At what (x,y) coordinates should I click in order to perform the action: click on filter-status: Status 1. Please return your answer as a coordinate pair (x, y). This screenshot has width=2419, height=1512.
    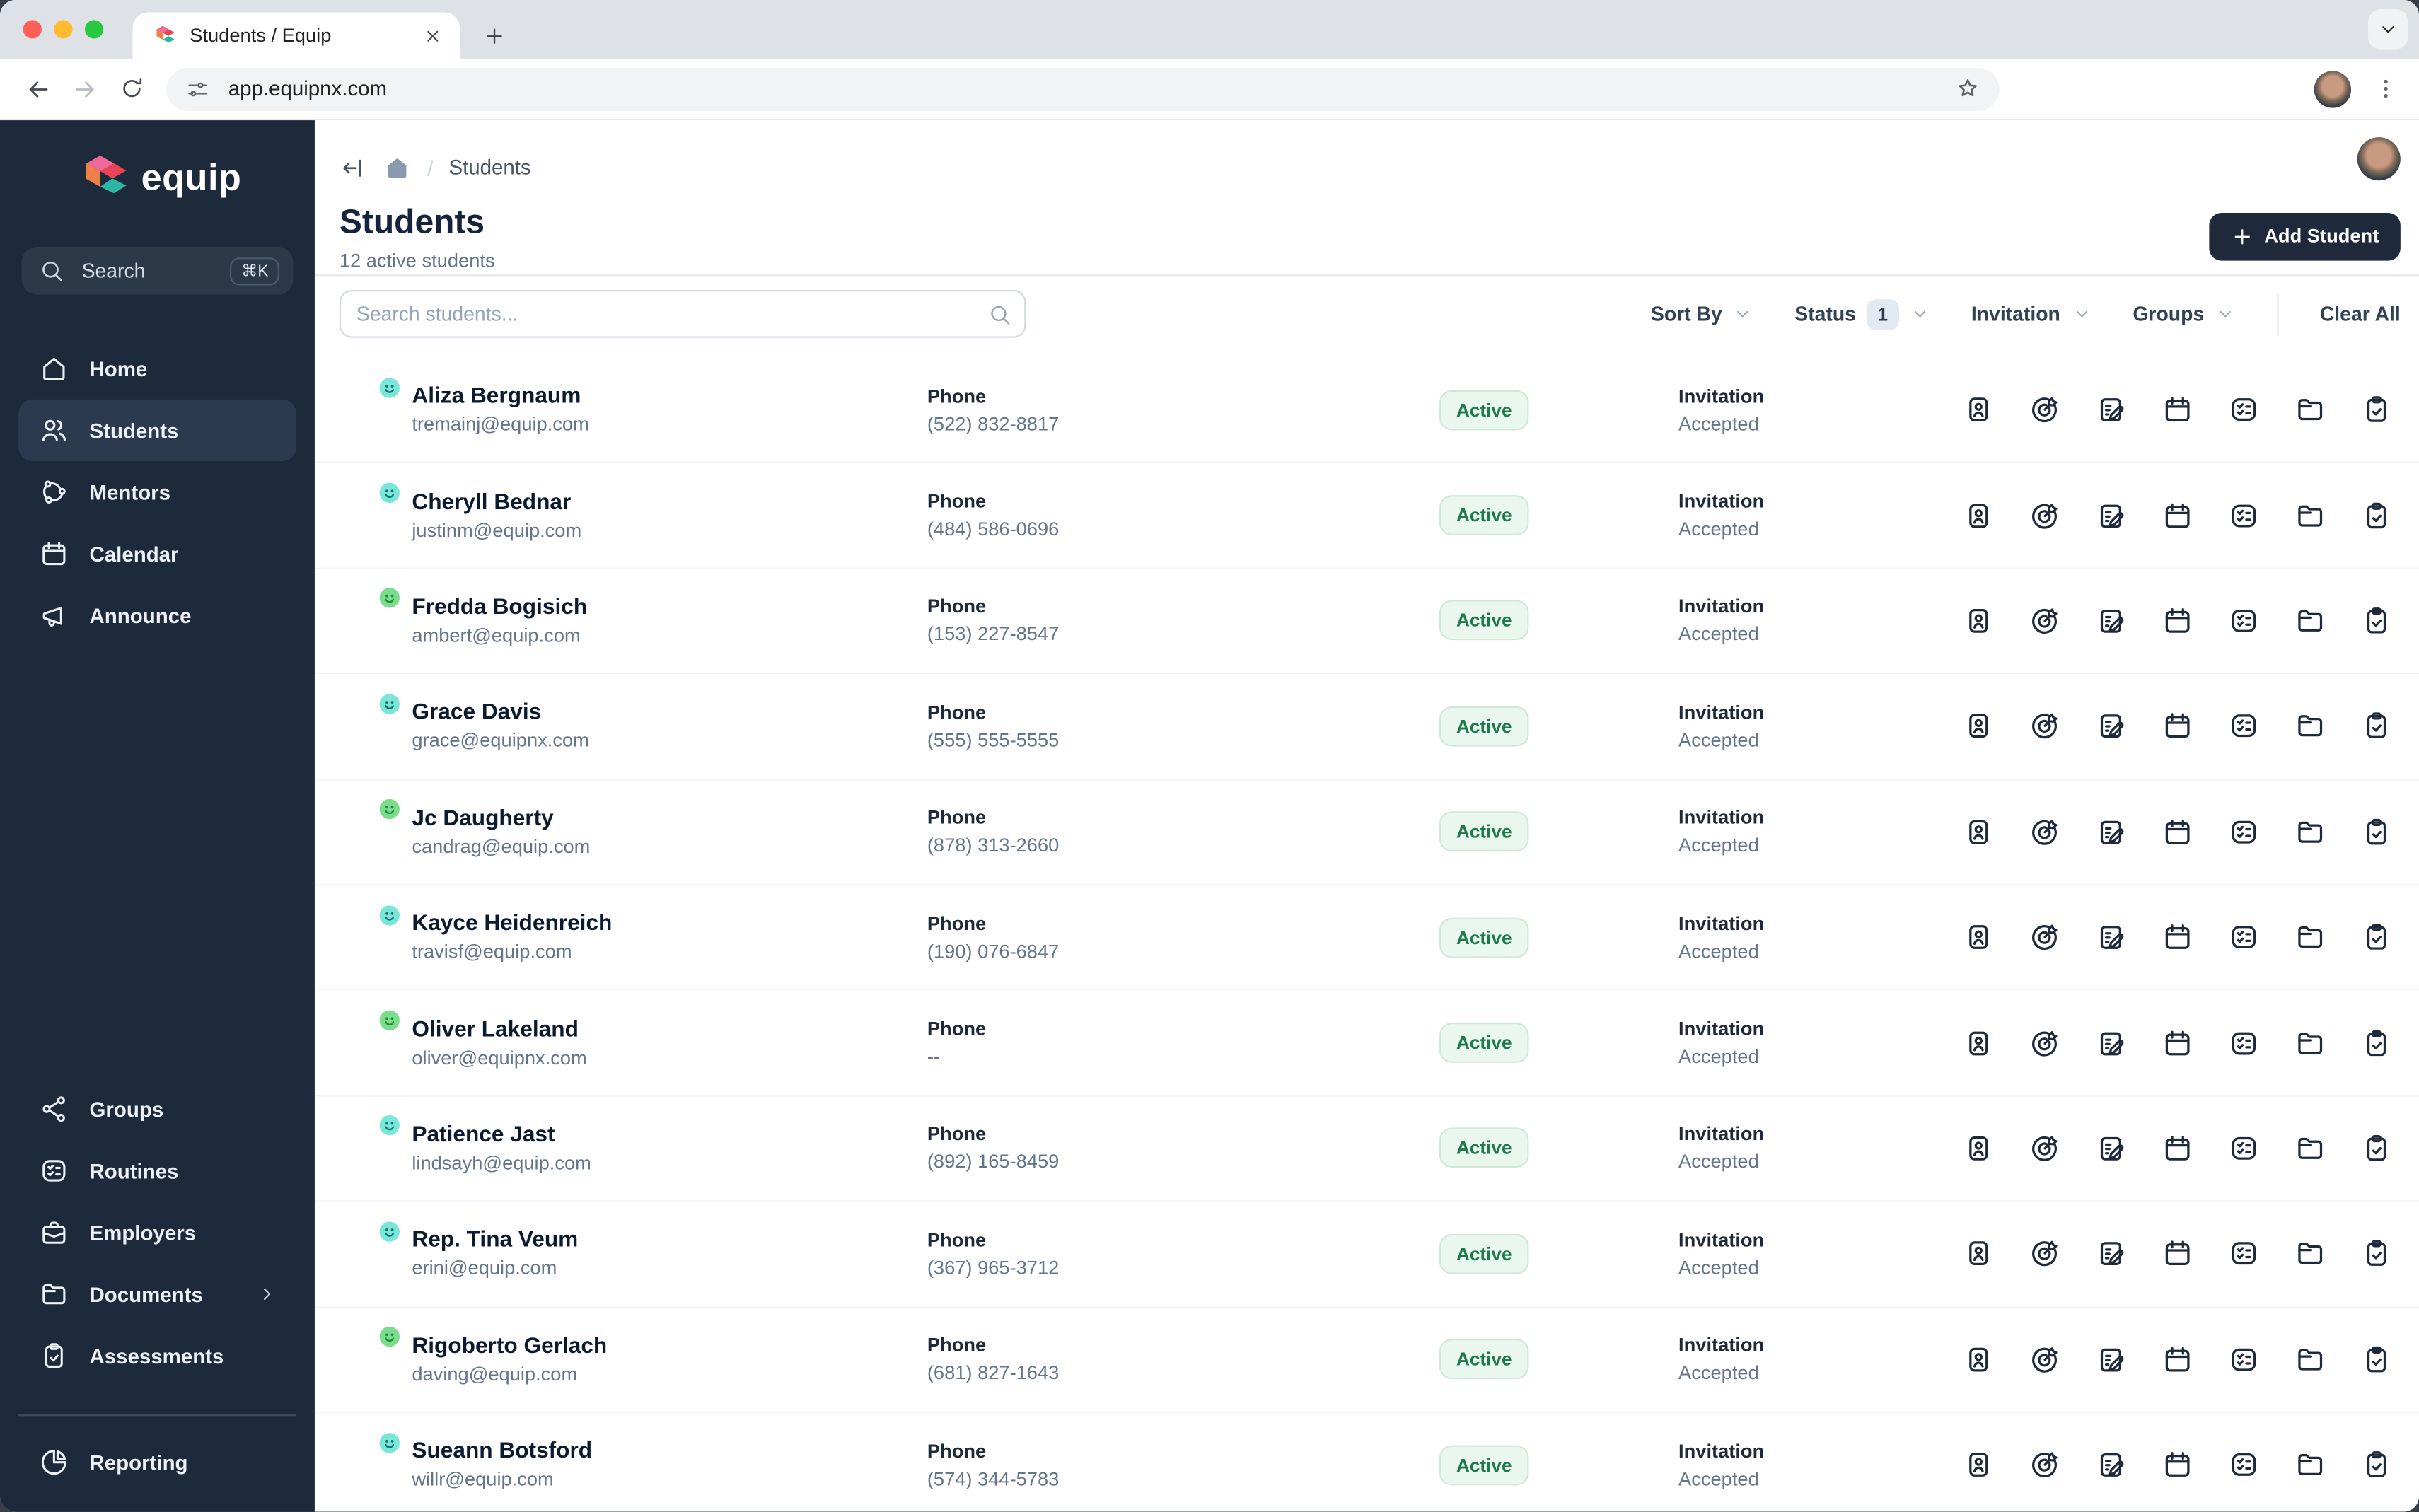
    Looking at the image, I should click on (1862, 314).